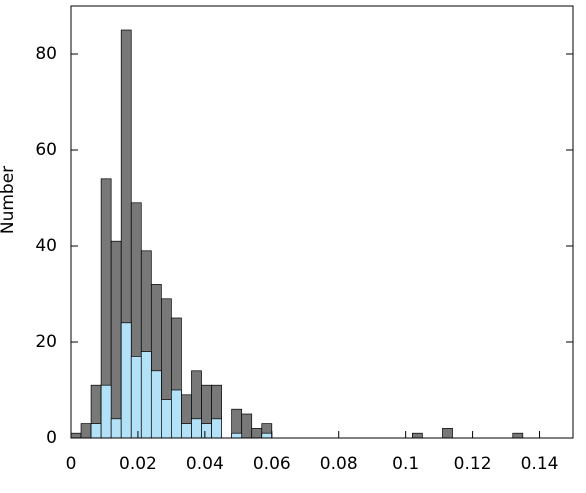  I want to click on y-axis-label: Number, so click(9, 200).